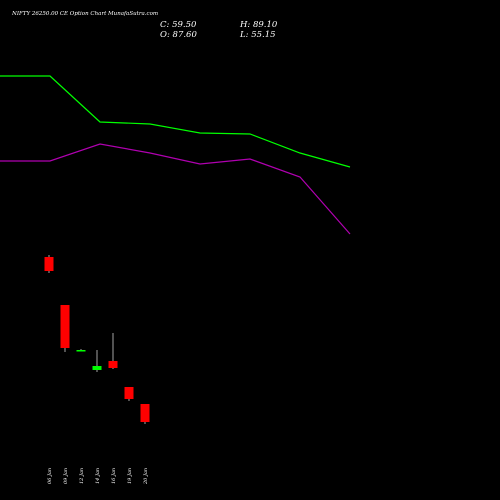  I want to click on close-value-label: C: 59.50, so click(178, 25).